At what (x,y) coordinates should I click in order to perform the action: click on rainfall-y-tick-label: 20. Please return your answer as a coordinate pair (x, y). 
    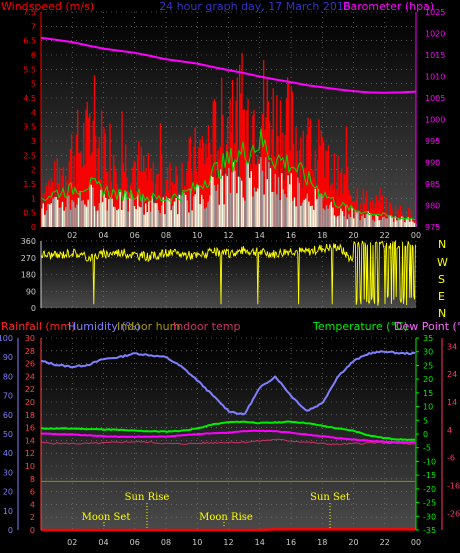
    Looking at the image, I should click on (30, 402).